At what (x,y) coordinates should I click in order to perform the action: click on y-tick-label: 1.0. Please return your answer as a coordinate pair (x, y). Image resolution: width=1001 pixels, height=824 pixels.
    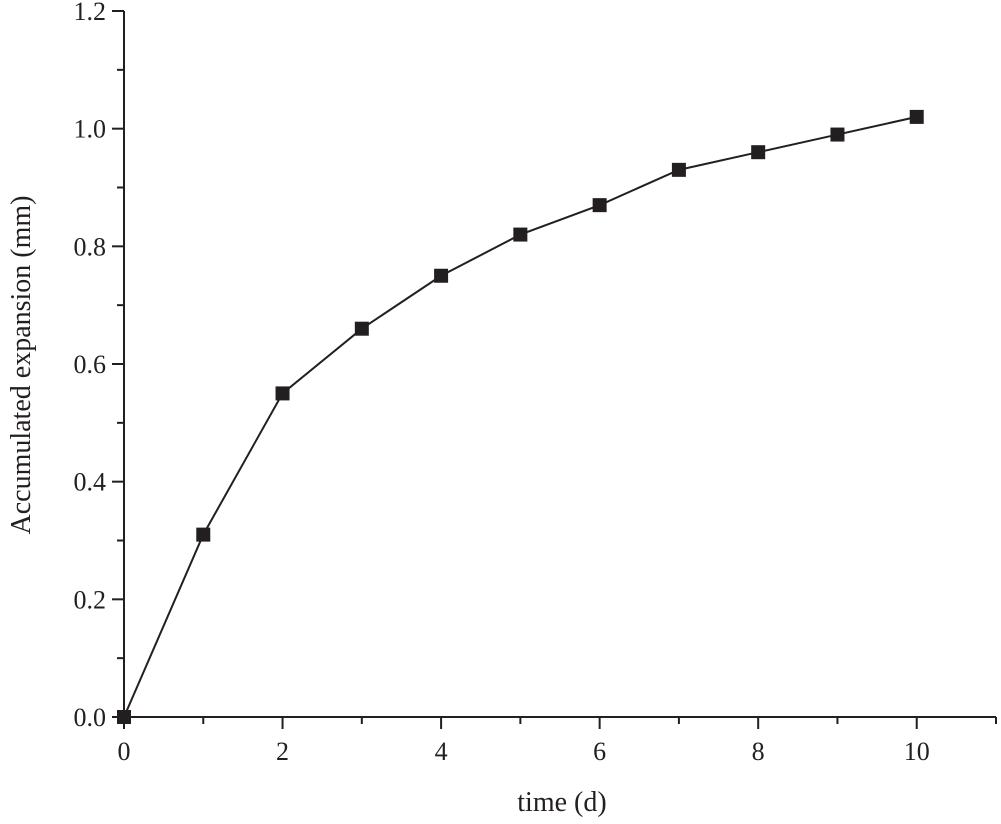
    Looking at the image, I should click on (90, 129).